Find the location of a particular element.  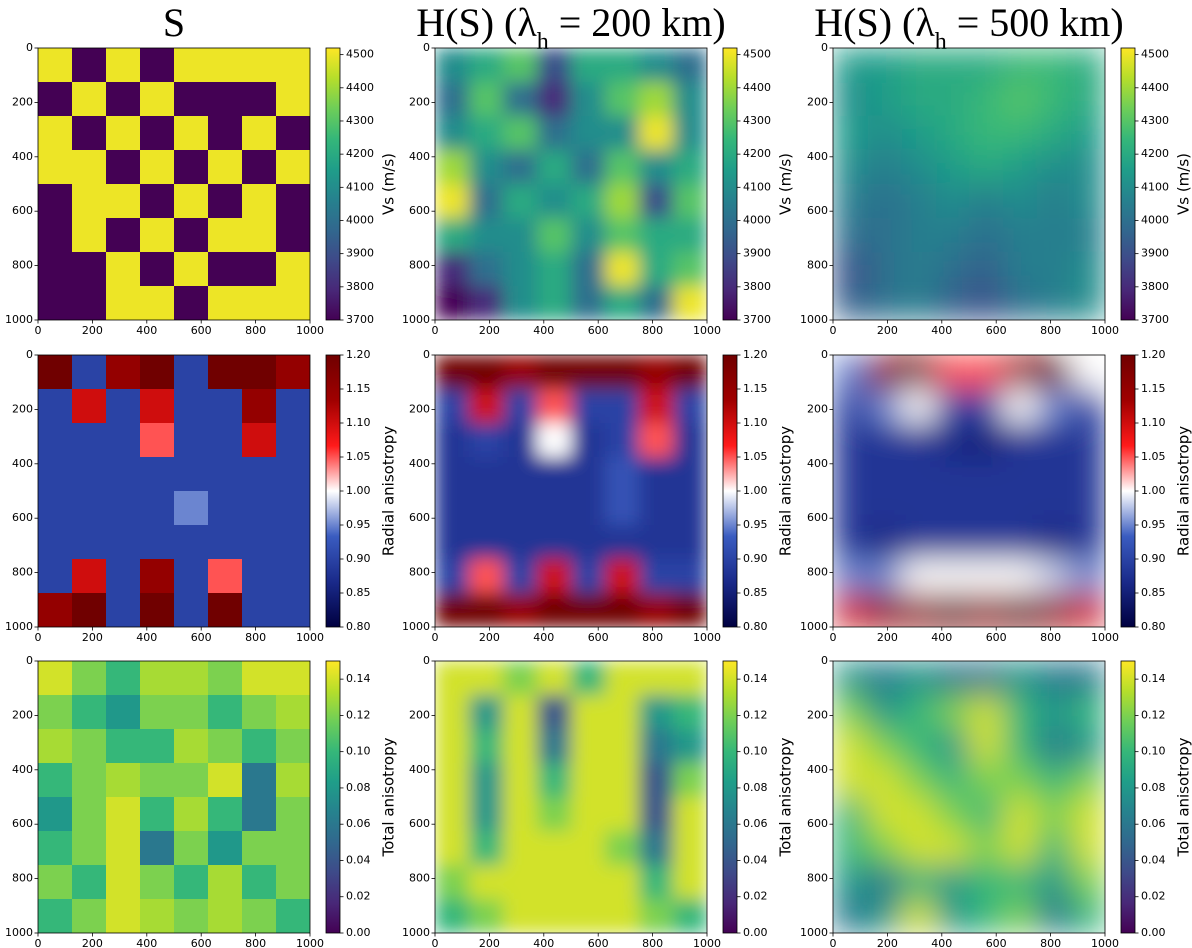

colorbar-tick-label: 4200 is located at coordinates (757, 153).